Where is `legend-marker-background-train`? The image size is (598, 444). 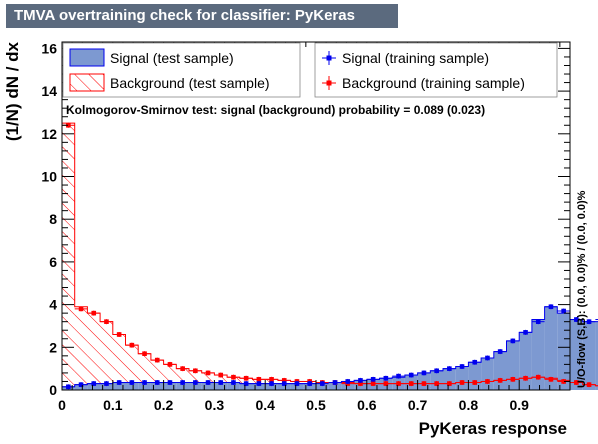
legend-marker-background-train is located at coordinates (329, 83).